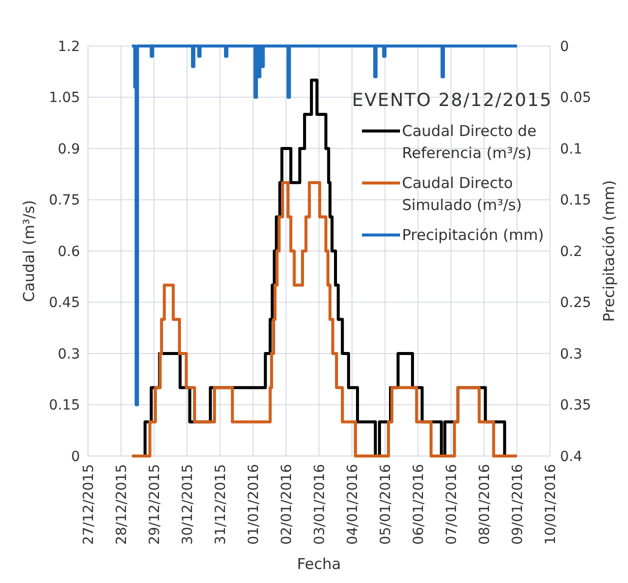 The height and width of the screenshot is (583, 628). What do you see at coordinates (29, 251) in the screenshot?
I see `y-axis-title: Caudal (m³/s)` at bounding box center [29, 251].